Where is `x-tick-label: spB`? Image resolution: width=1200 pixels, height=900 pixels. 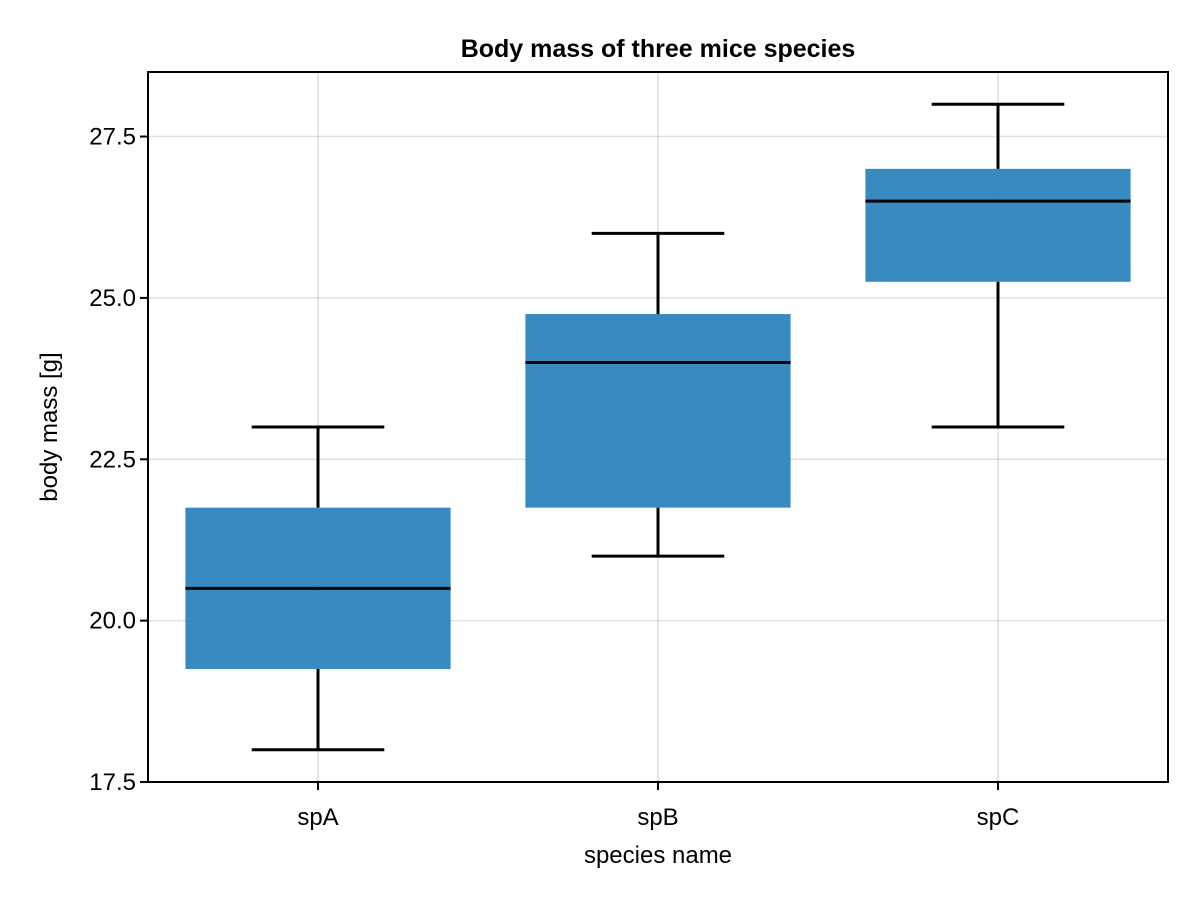 x-tick-label: spB is located at coordinates (657, 817).